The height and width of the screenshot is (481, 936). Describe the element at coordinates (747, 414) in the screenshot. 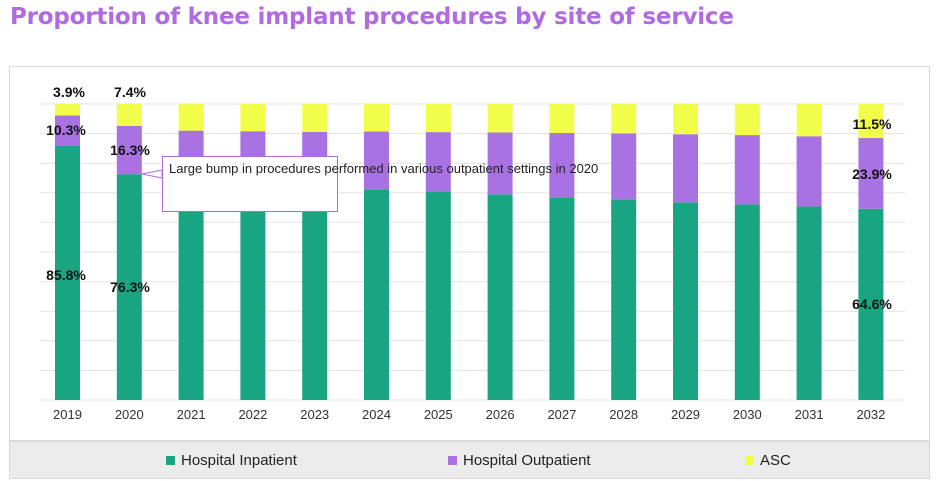

I see `x-tick-label: 2030` at that location.